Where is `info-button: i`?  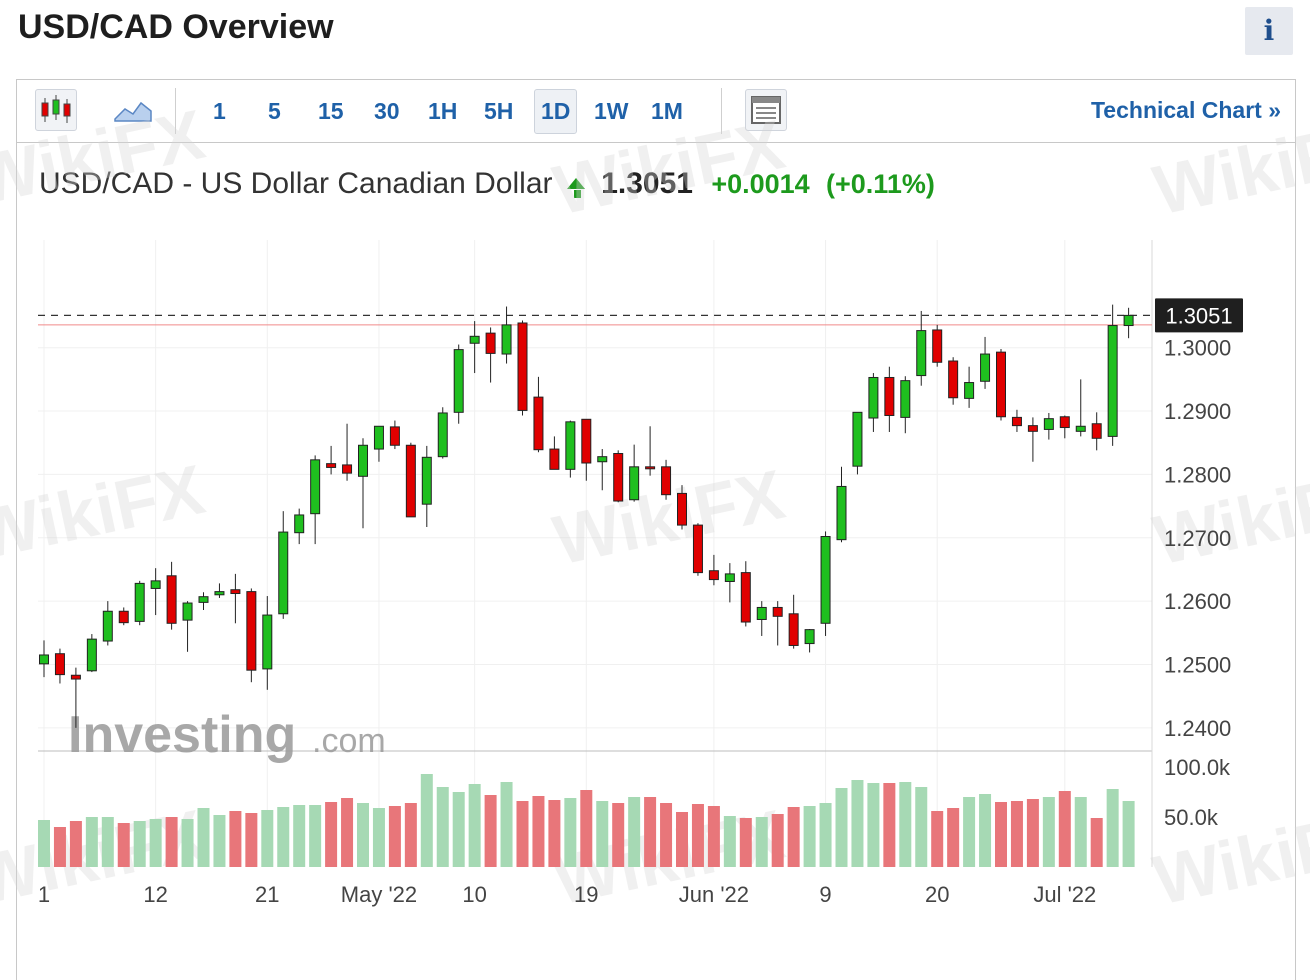
info-button: i is located at coordinates (1269, 31).